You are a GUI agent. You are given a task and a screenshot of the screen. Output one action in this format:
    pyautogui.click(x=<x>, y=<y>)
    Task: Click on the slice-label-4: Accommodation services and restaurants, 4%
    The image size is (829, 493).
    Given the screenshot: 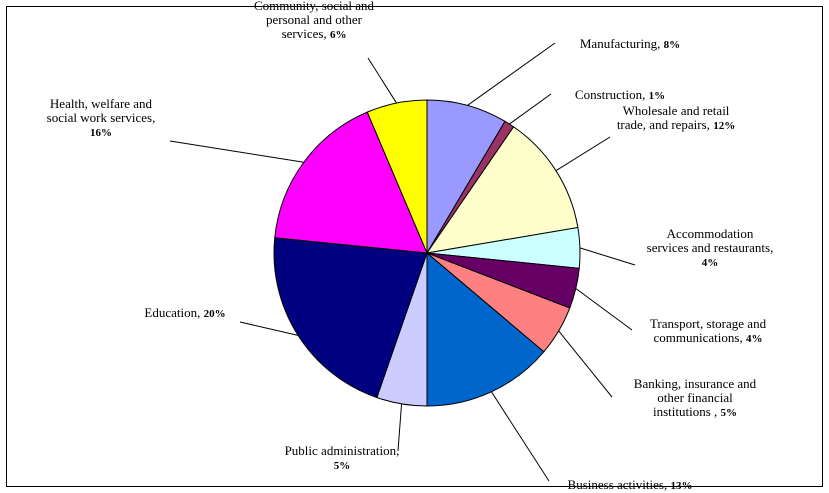 What is the action you would take?
    pyautogui.click(x=710, y=247)
    